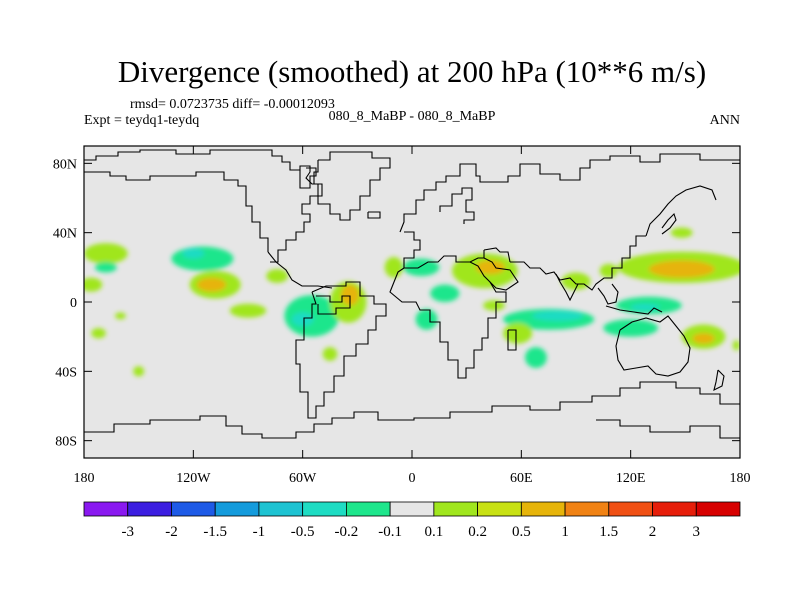 The height and width of the screenshot is (600, 800). Describe the element at coordinates (448, 320) in the screenshot. I see `africa-coast` at that location.